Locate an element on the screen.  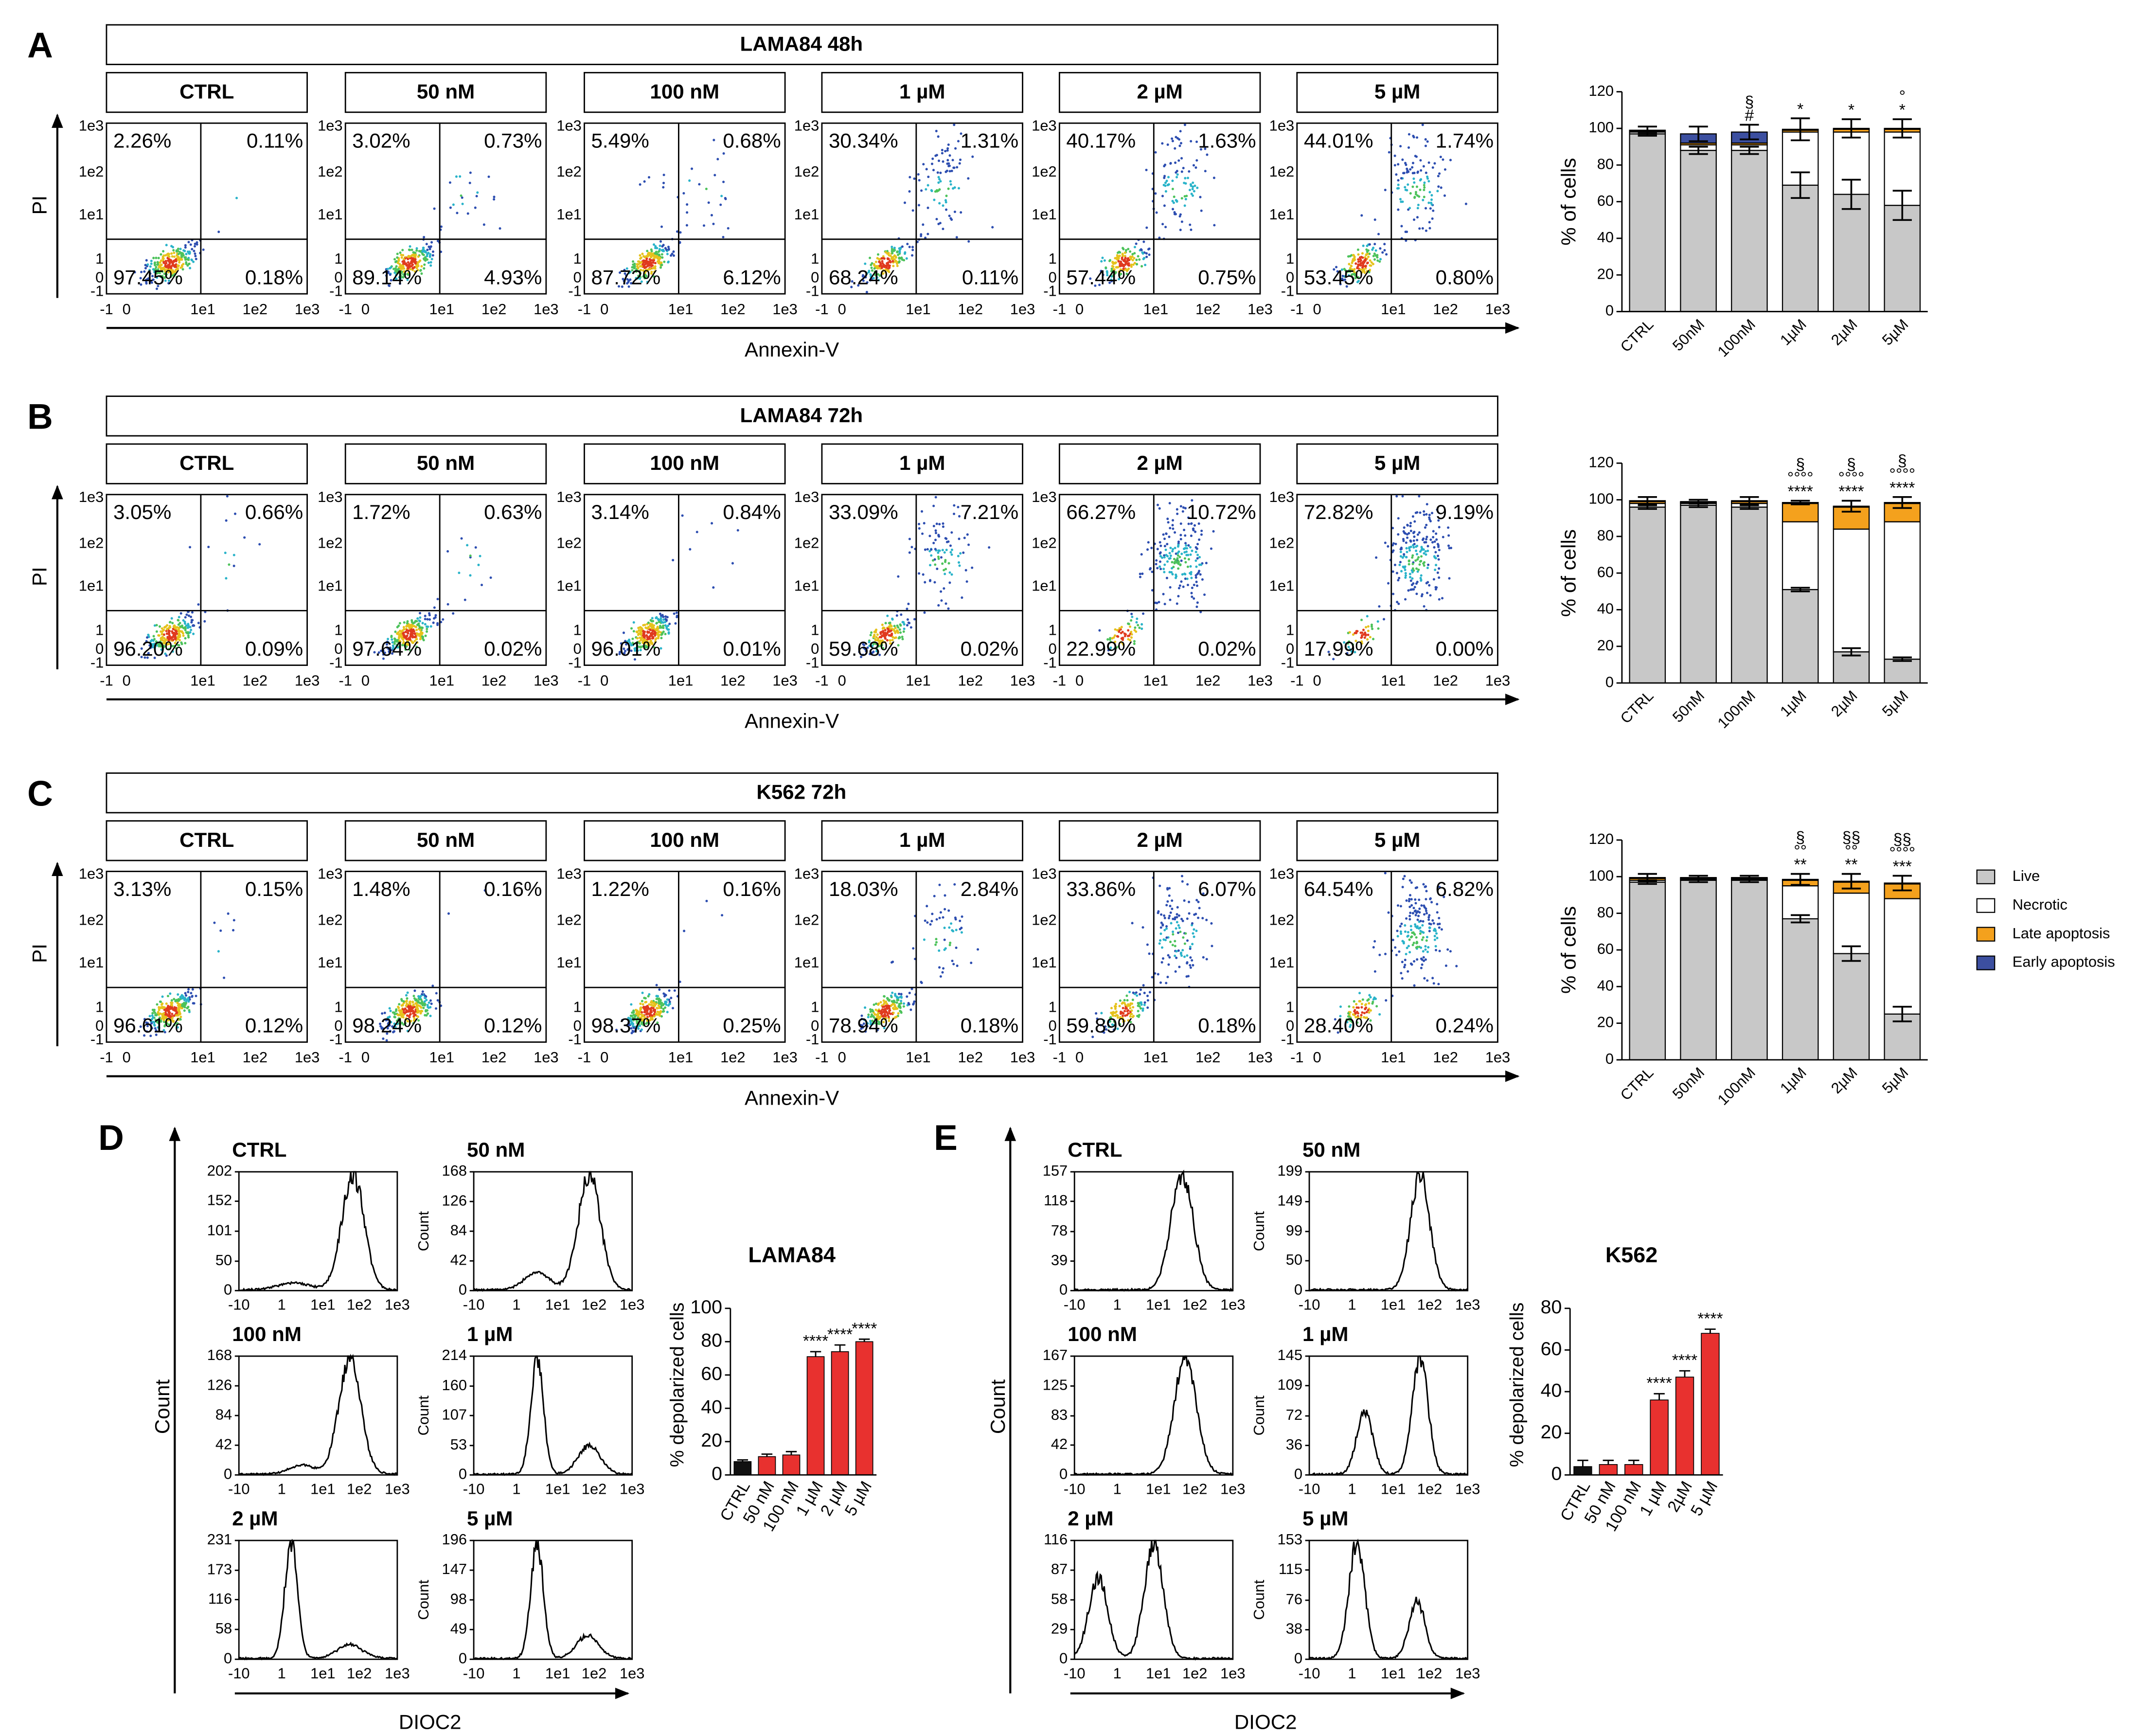
y-axis-label: PI is located at coordinates (39, 954).